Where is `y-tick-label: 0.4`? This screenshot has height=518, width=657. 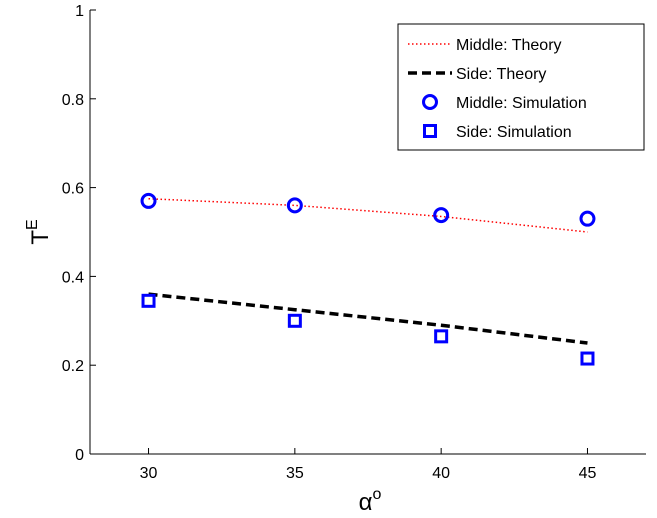 y-tick-label: 0.4 is located at coordinates (73, 277).